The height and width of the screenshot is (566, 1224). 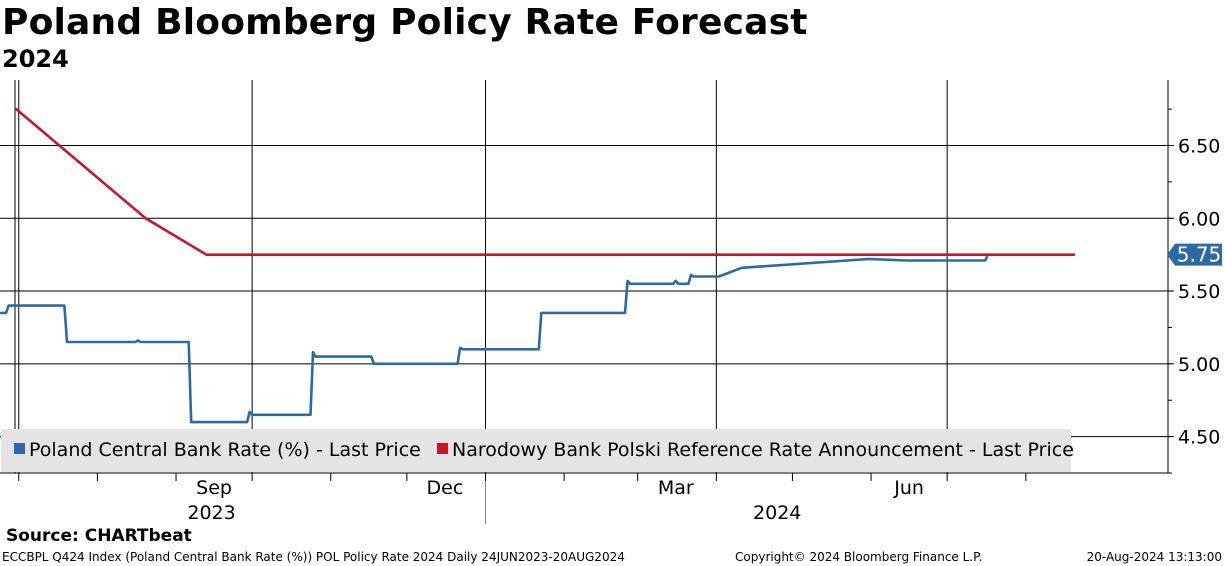 I want to click on footer-copyright: Copyright© 2024 Bloomberg Finance L.P., so click(x=859, y=557).